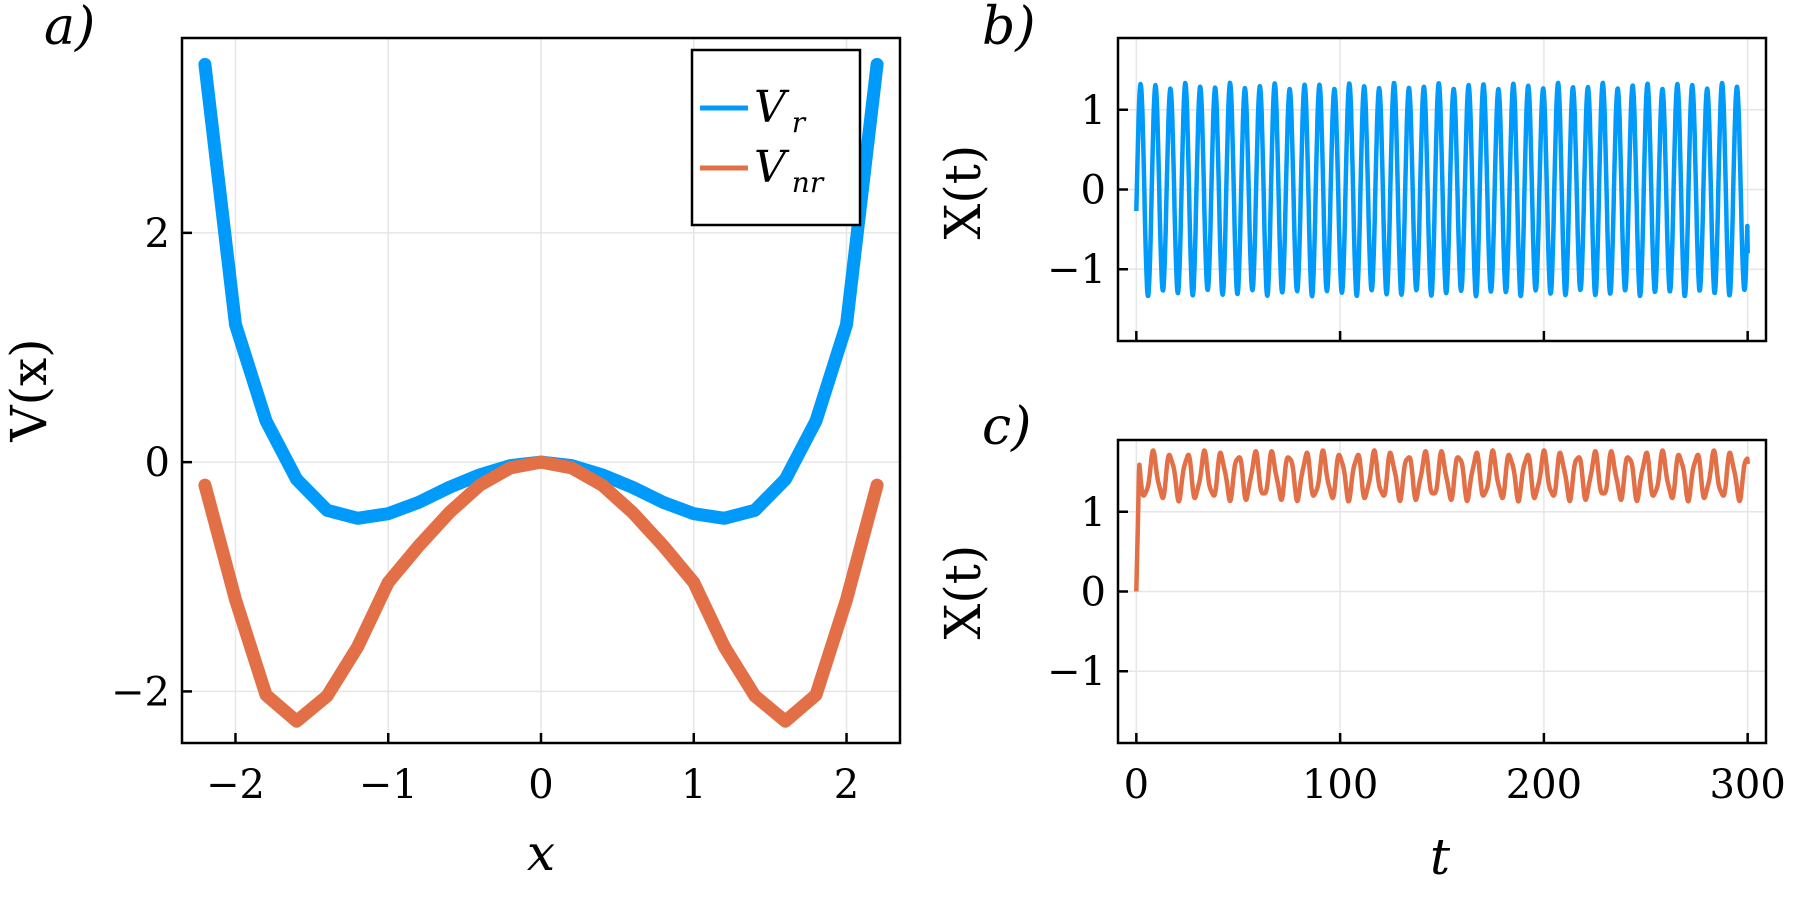 Image resolution: width=1800 pixels, height=900 pixels. I want to click on tick-label-x: 2, so click(846, 785).